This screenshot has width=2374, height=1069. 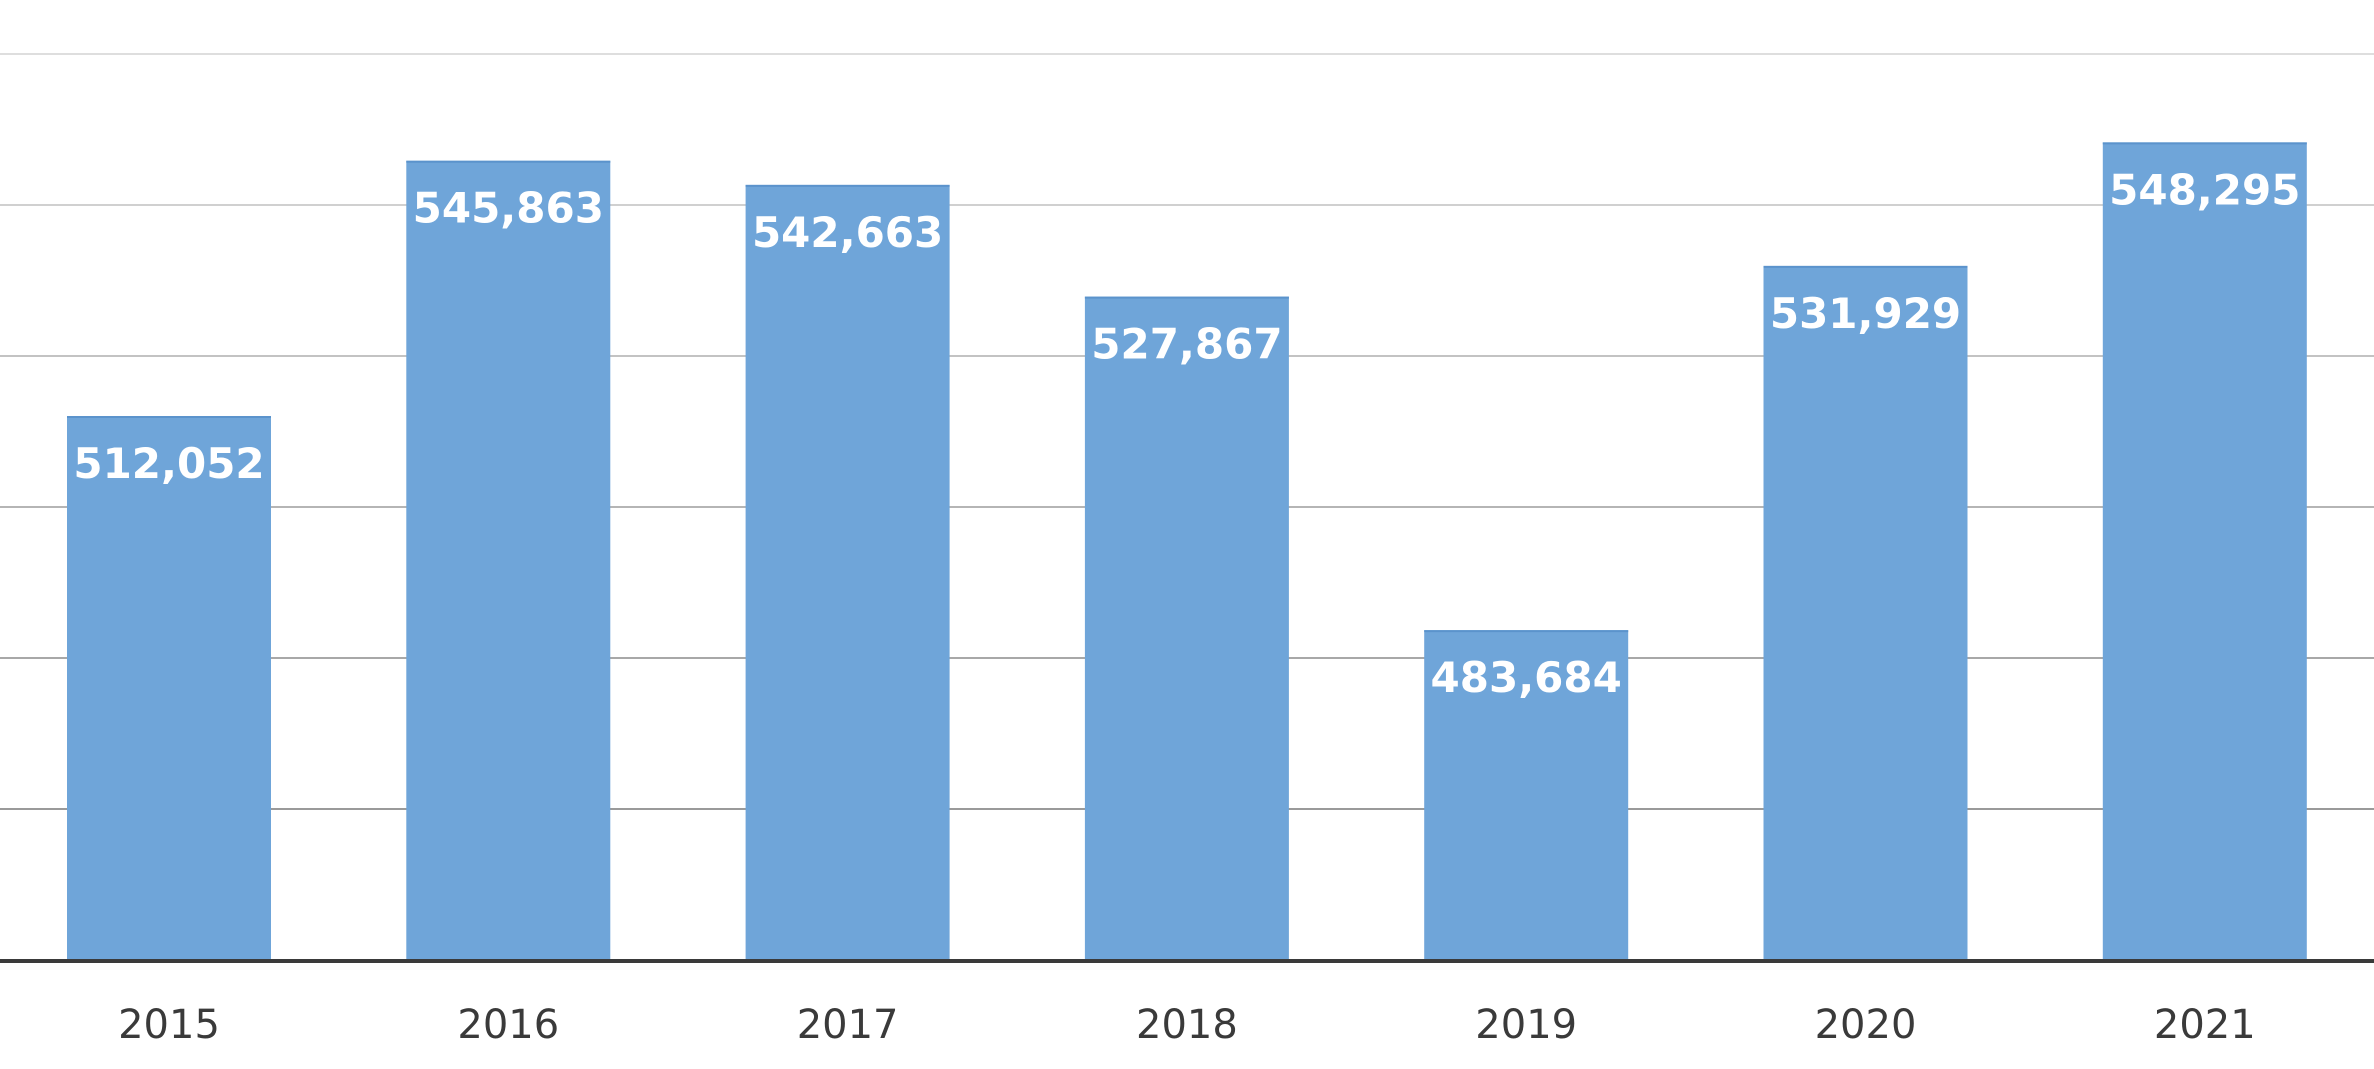 I want to click on x-tick-2016: 2016, so click(x=508, y=1025).